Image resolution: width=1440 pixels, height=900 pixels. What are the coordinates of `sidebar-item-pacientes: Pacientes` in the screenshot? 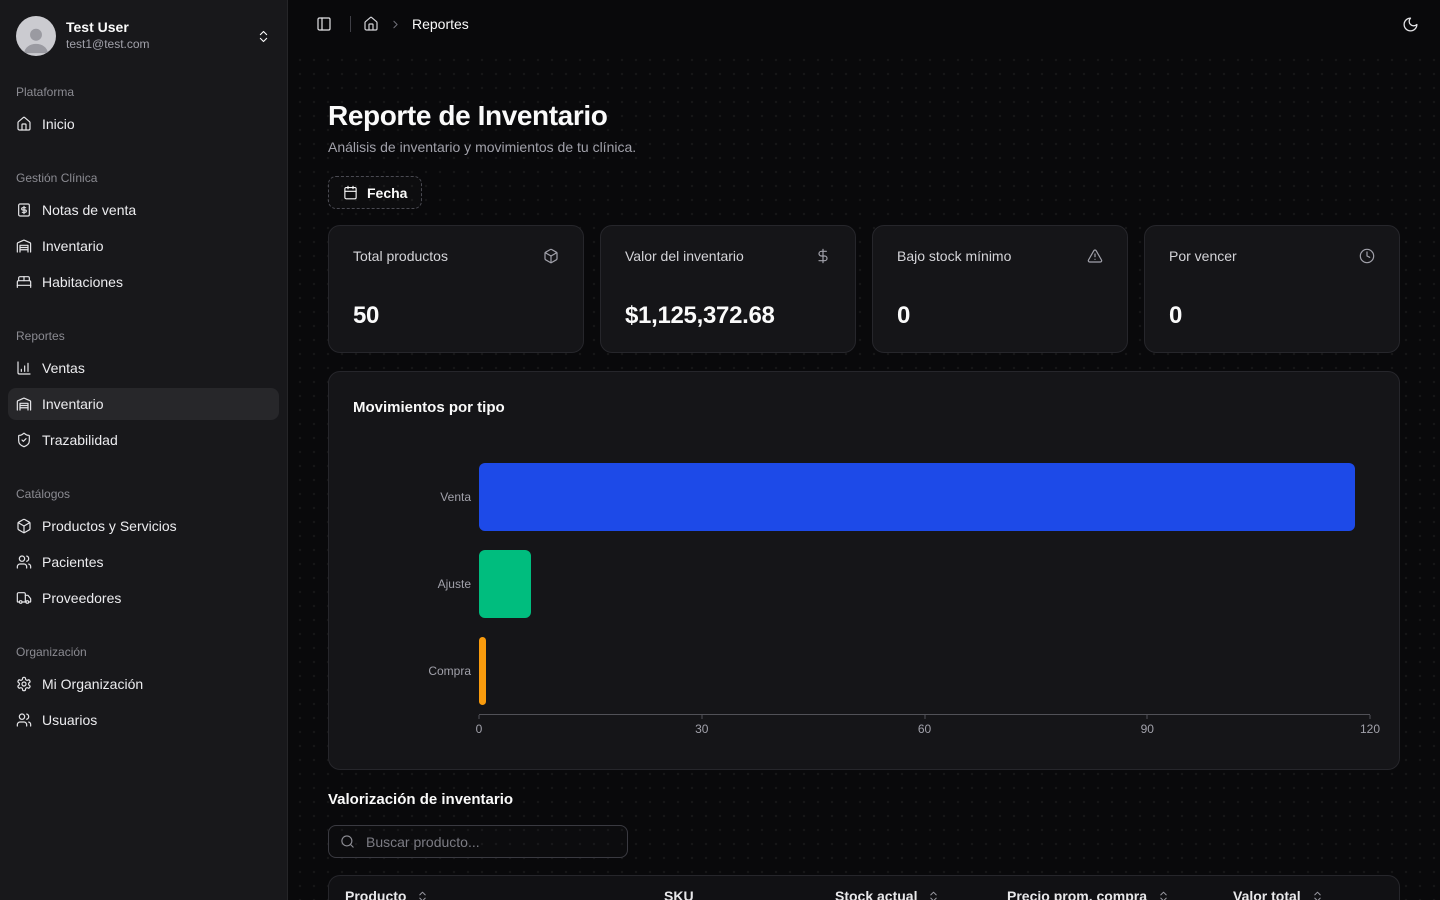 It's located at (143, 562).